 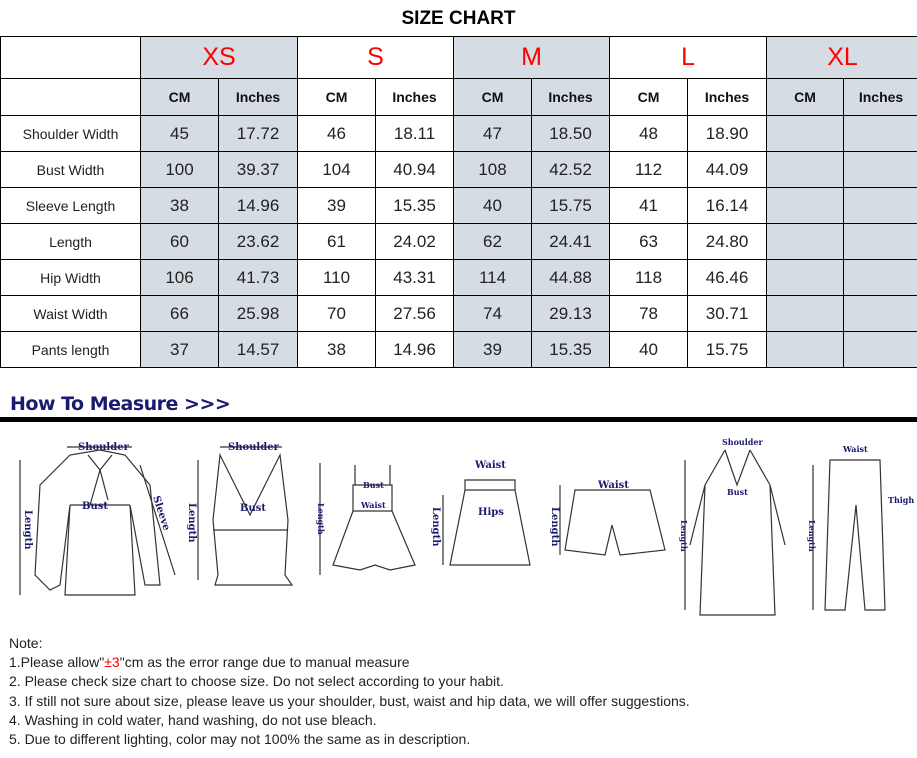 What do you see at coordinates (57, 662) in the screenshot?
I see `note-text: 1.Please allow"` at bounding box center [57, 662].